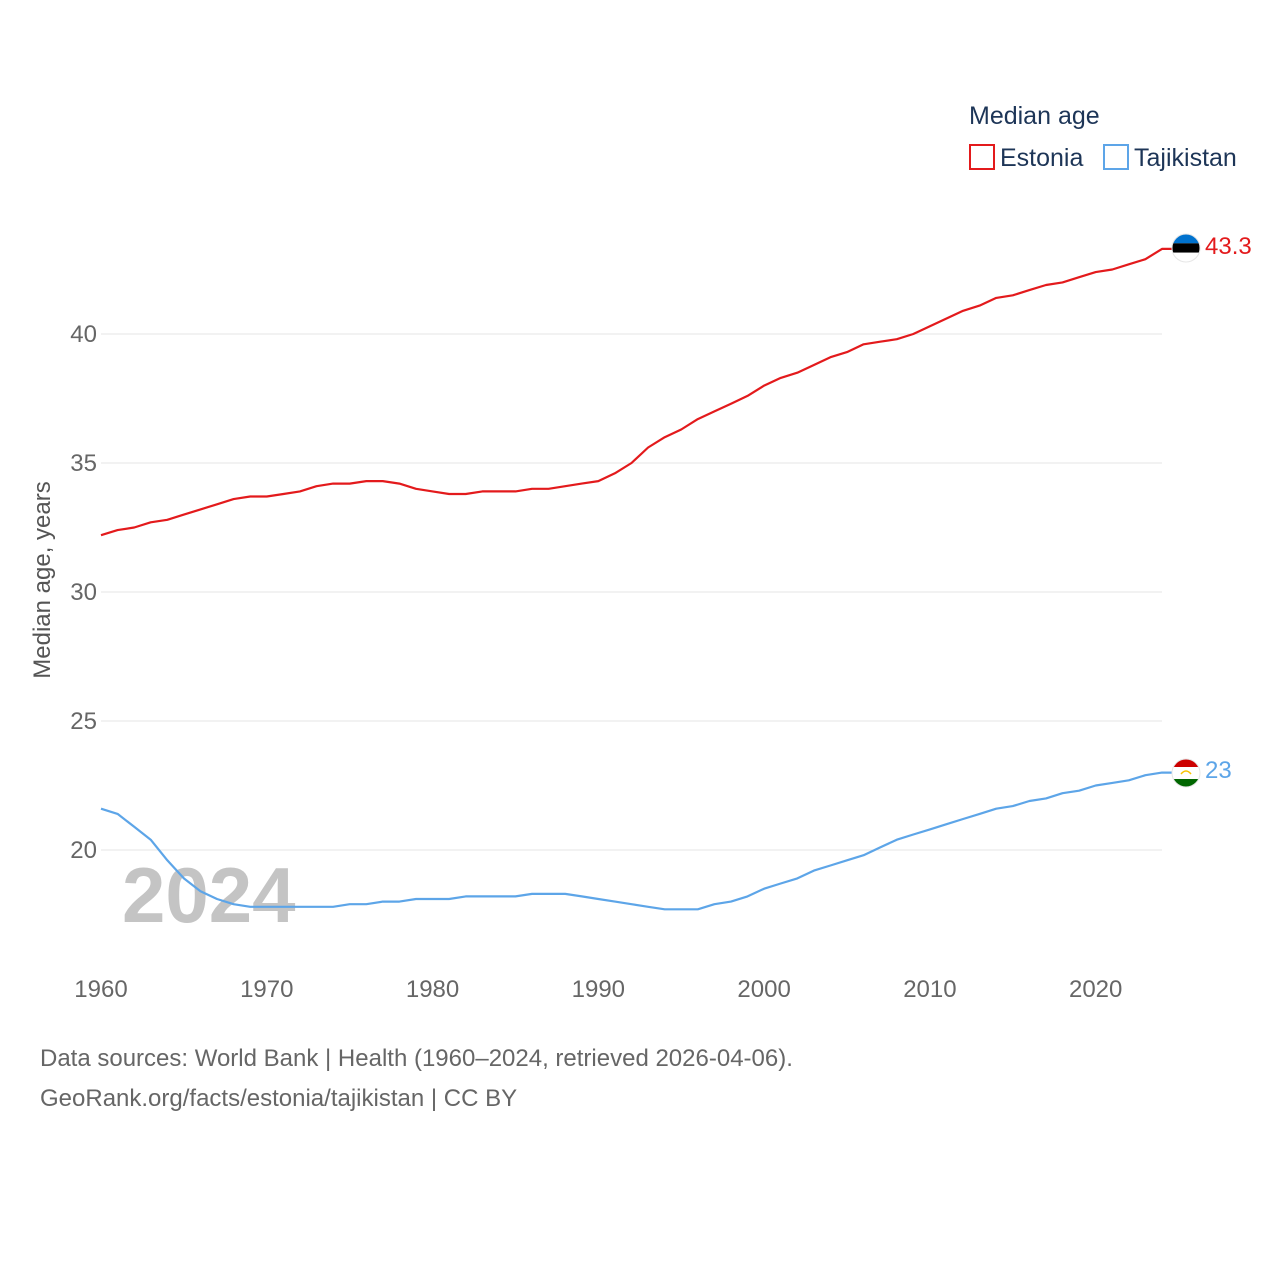  Describe the element at coordinates (1185, 158) in the screenshot. I see `legend-label-tajikistan: Tajikistan` at that location.